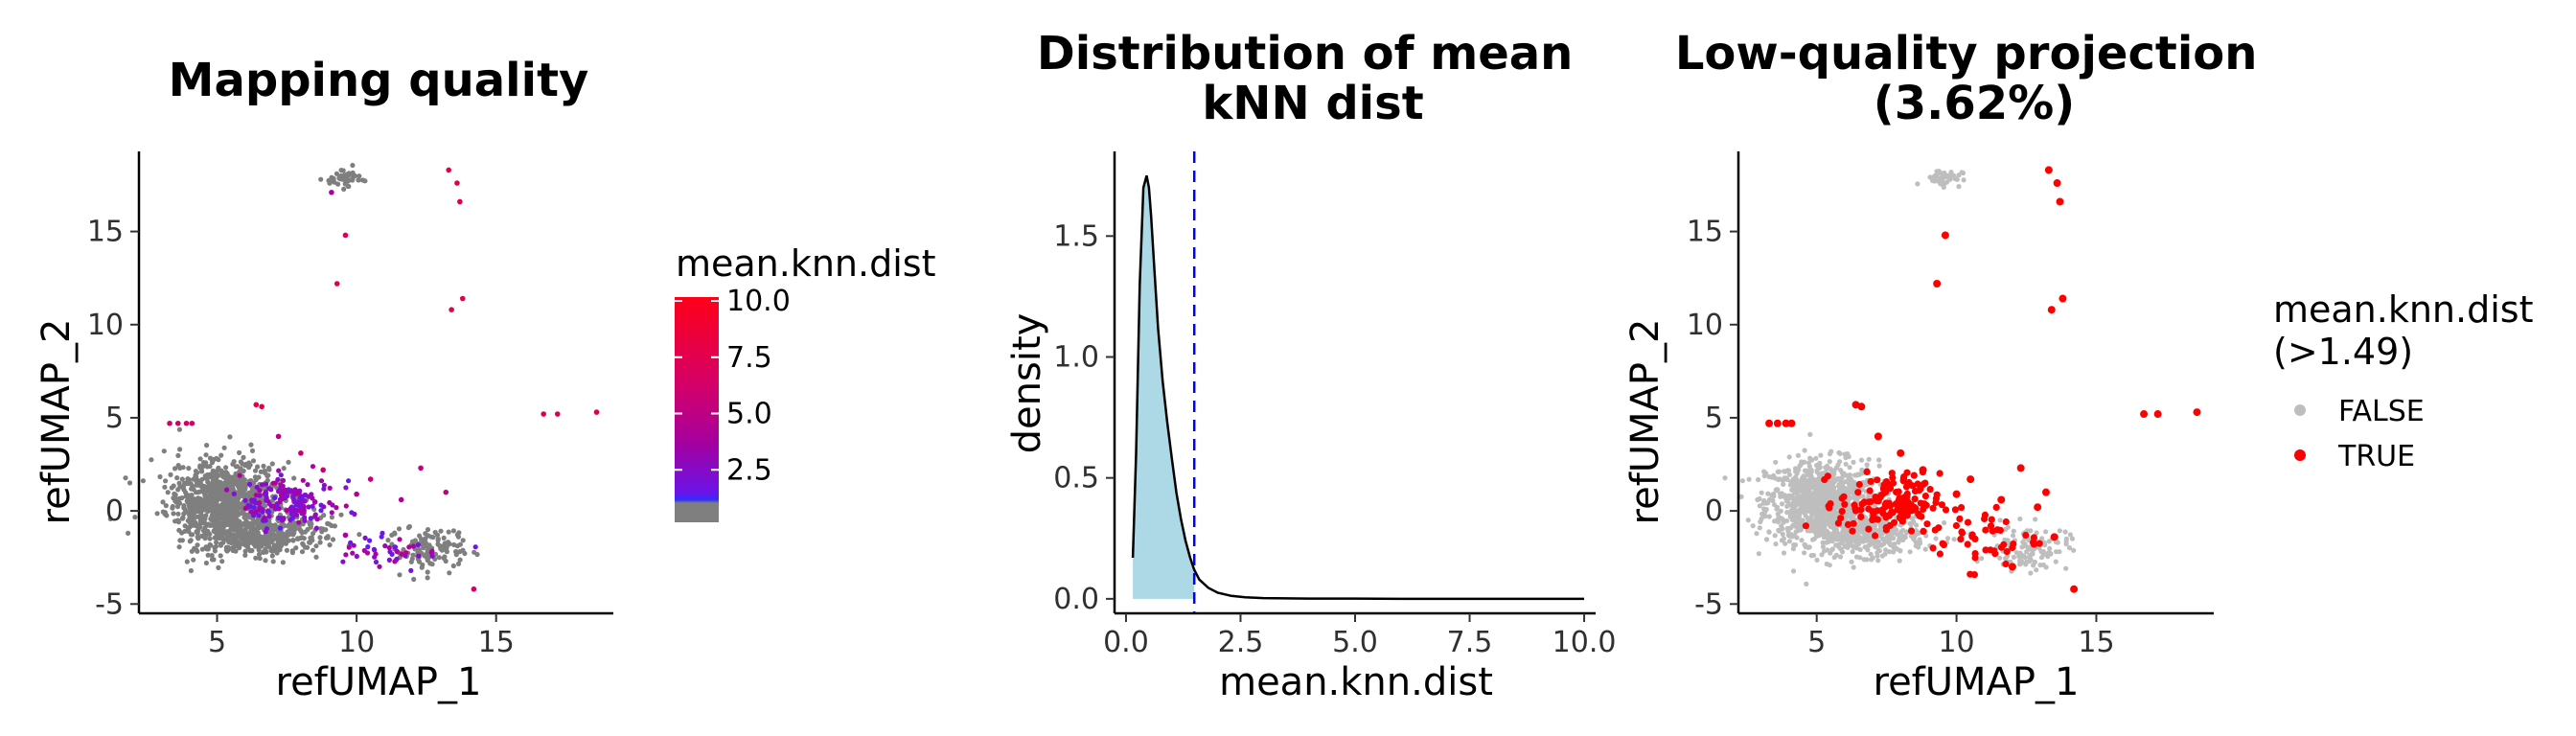  What do you see at coordinates (496, 642) in the screenshot?
I see `panel1-x-tick-label: 15` at bounding box center [496, 642].